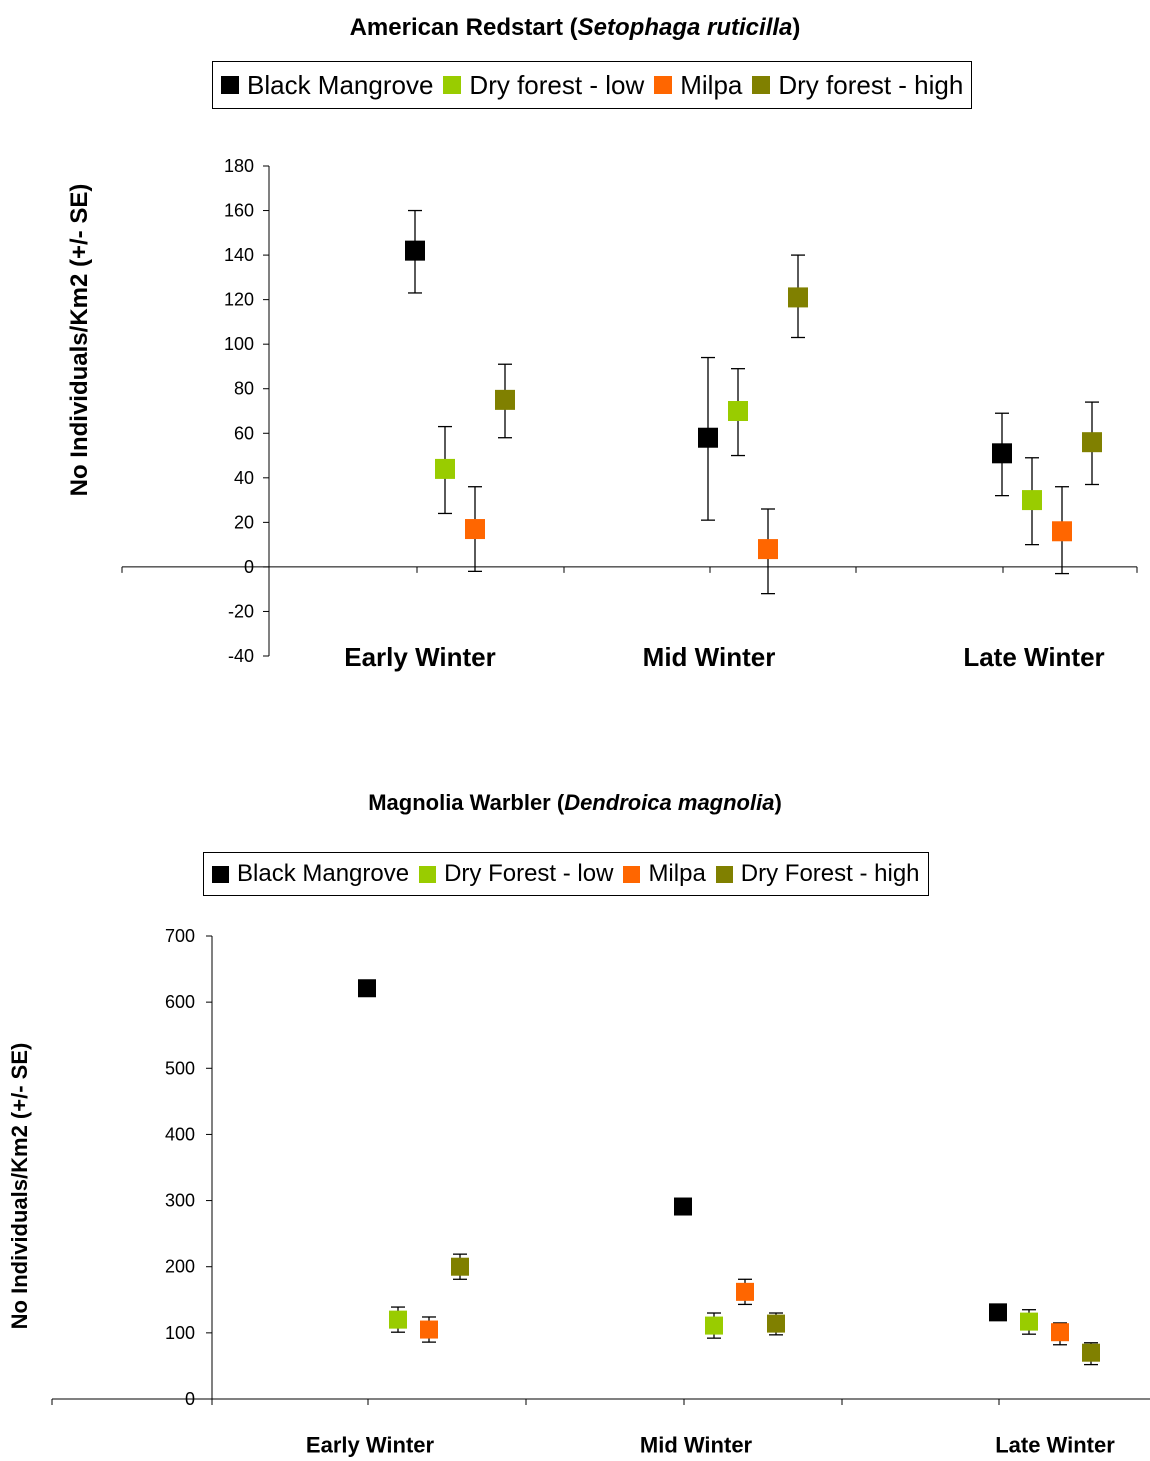 The width and height of the screenshot is (1150, 1461). Describe the element at coordinates (241, 611) in the screenshot. I see `y-tick-label: -20` at that location.